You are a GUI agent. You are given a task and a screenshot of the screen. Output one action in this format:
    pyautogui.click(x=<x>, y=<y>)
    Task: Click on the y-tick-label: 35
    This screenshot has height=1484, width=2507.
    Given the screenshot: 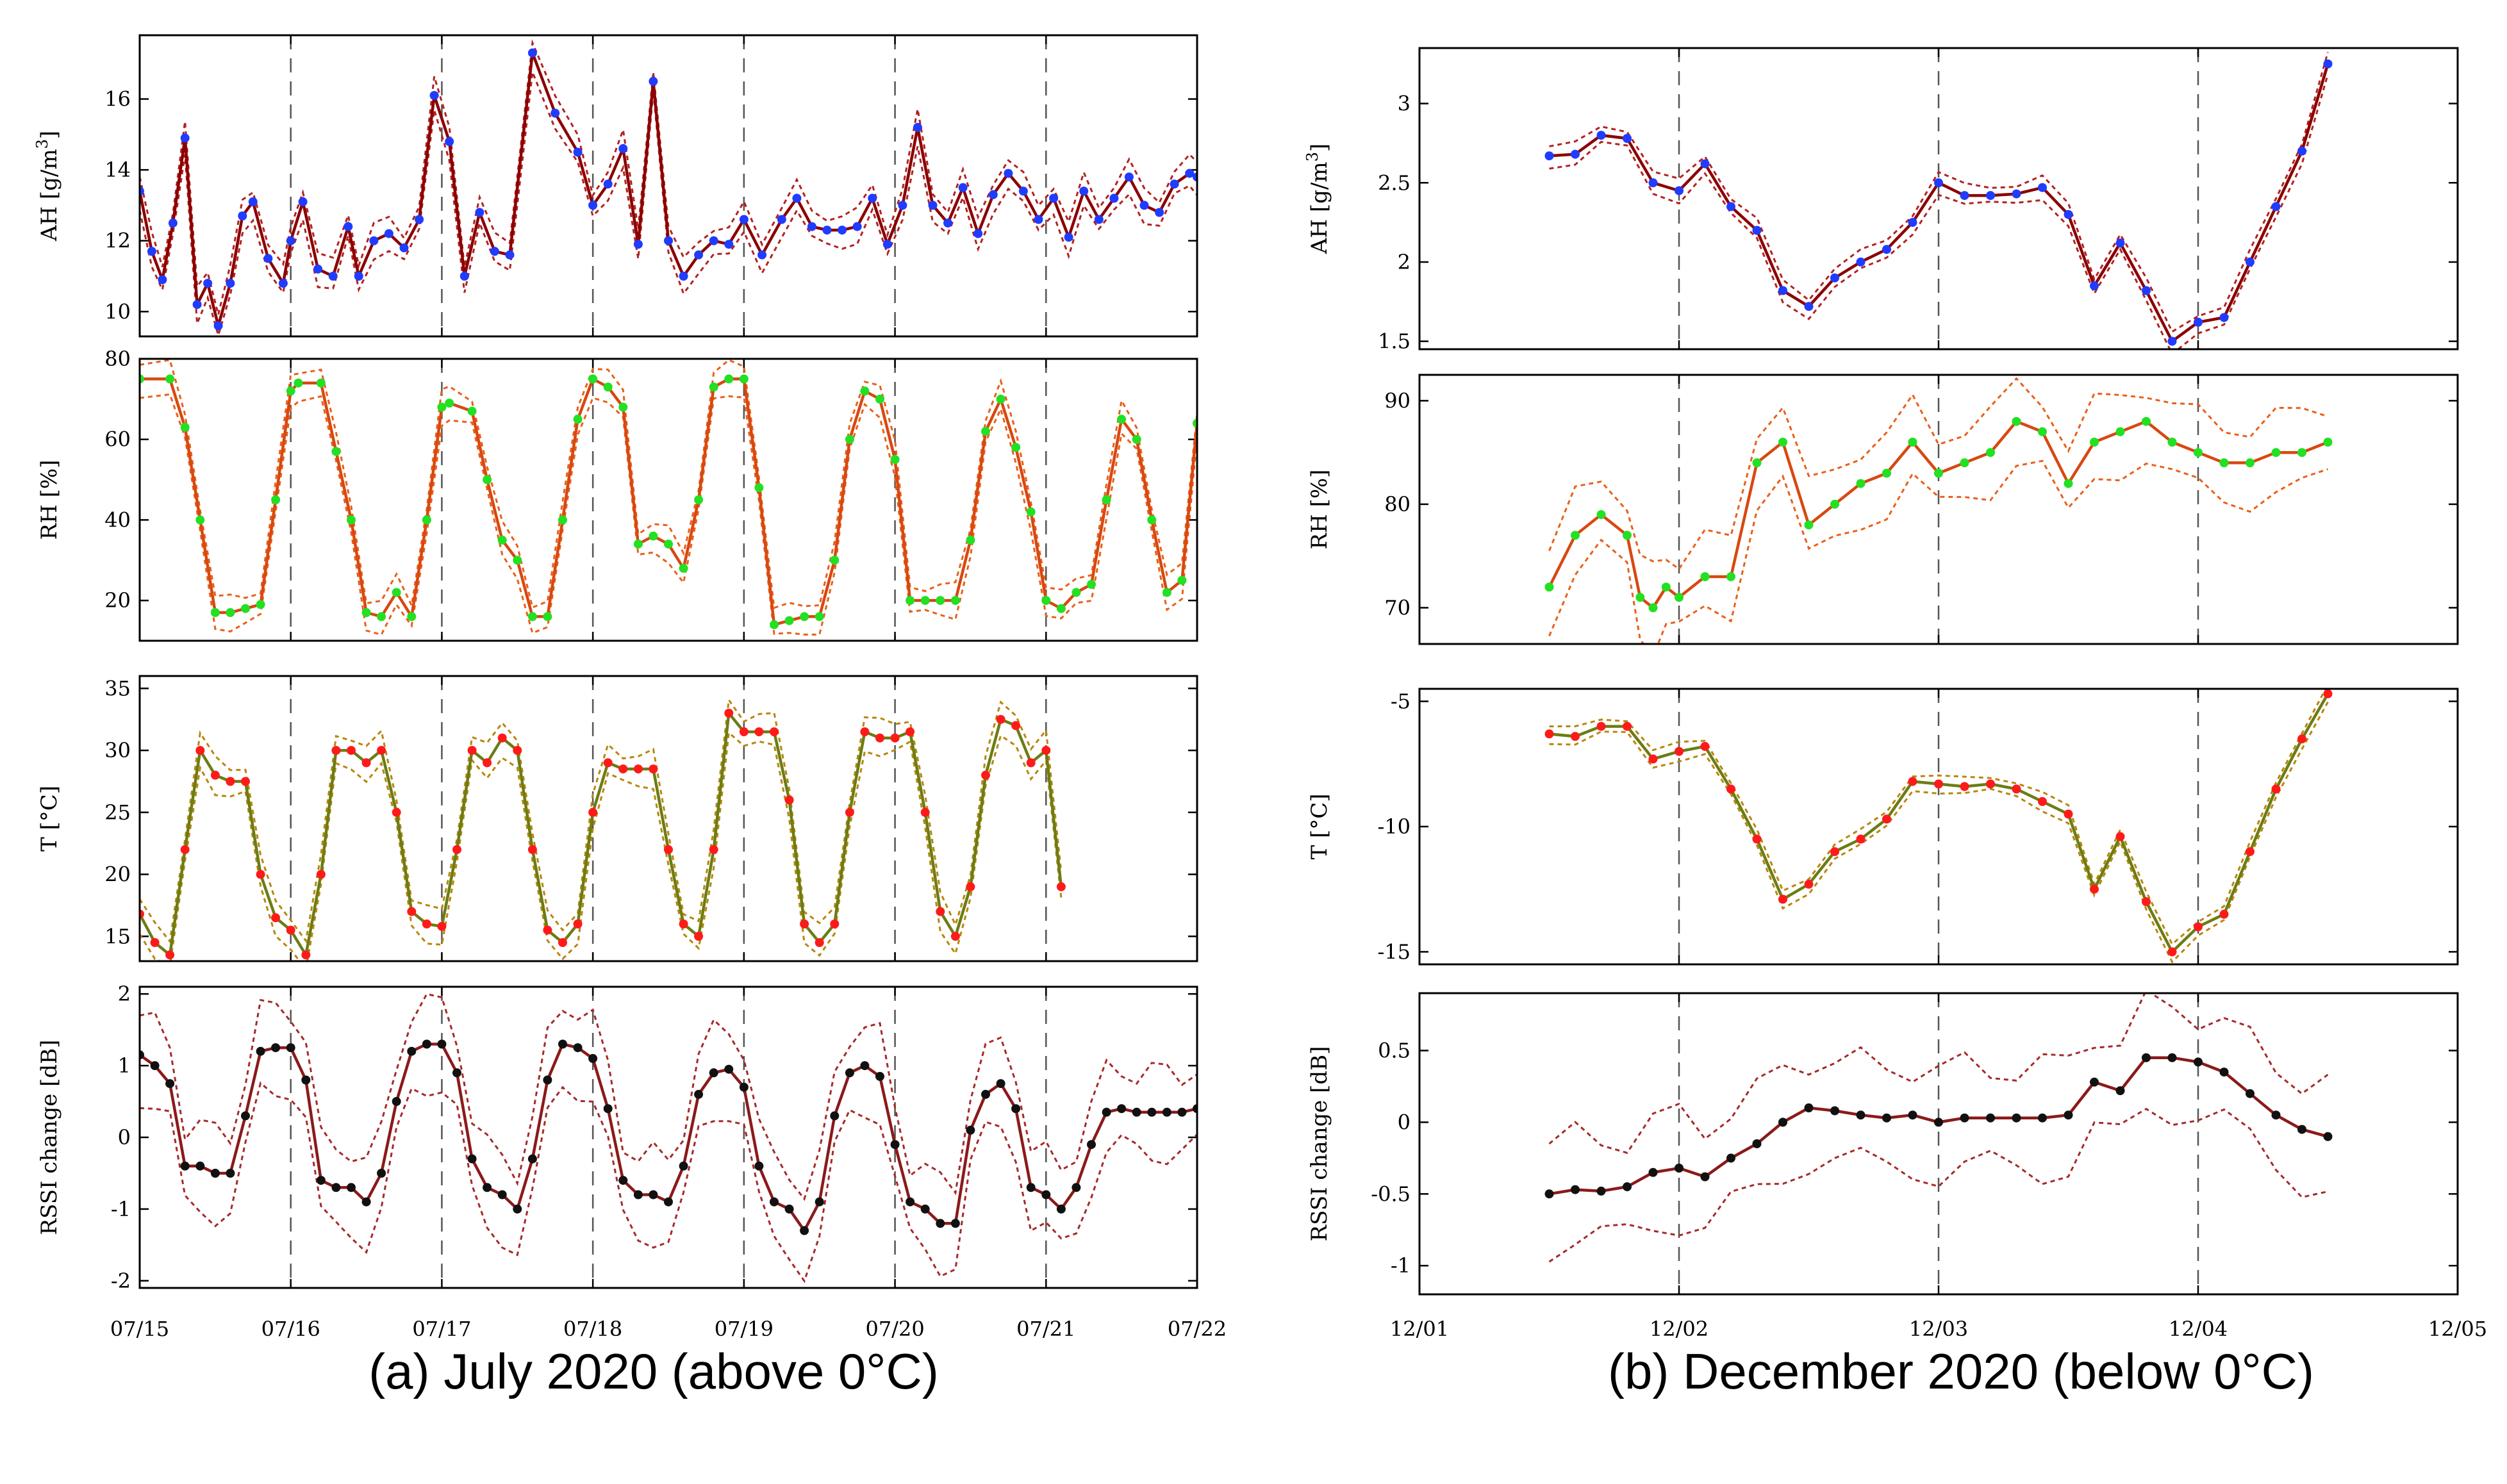 What is the action you would take?
    pyautogui.click(x=117, y=688)
    